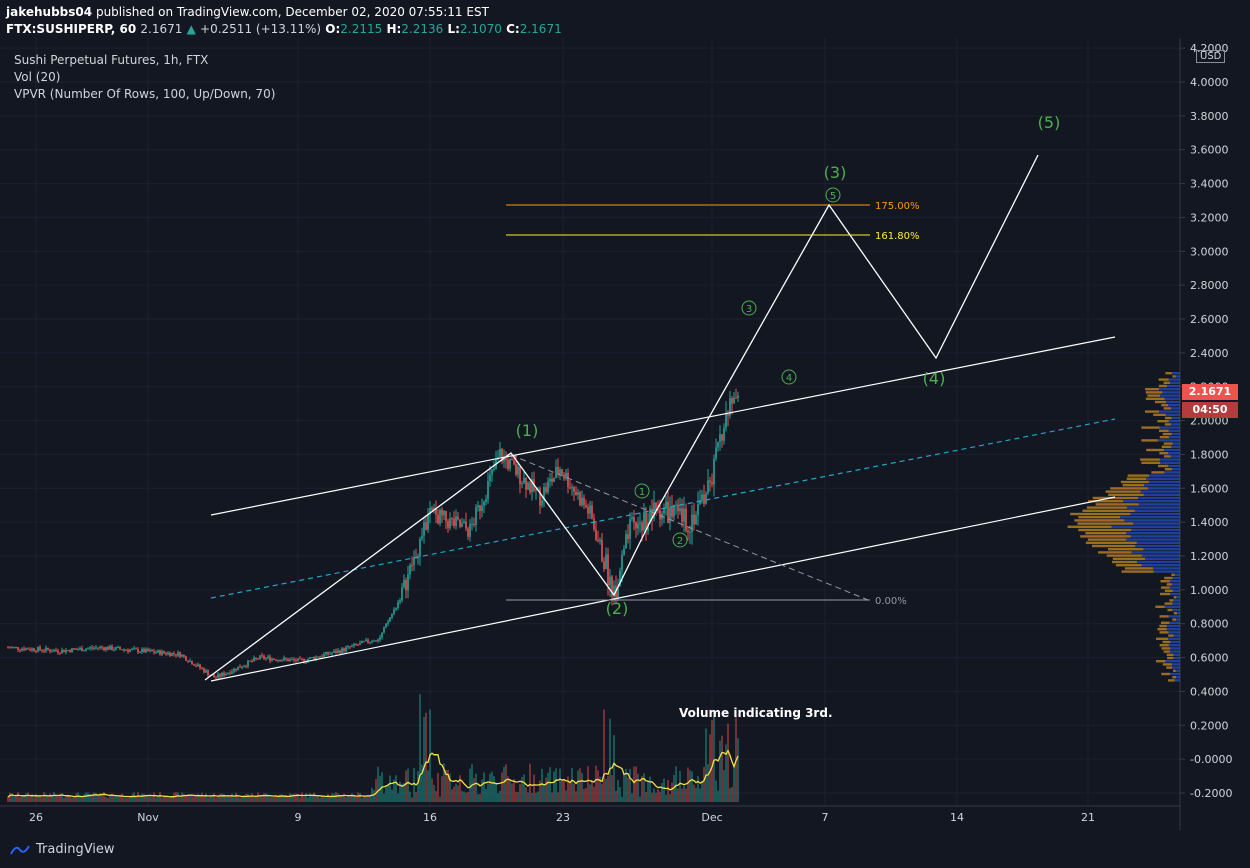 The width and height of the screenshot is (1250, 868). I want to click on fib-175-label: 175.00%, so click(897, 206).